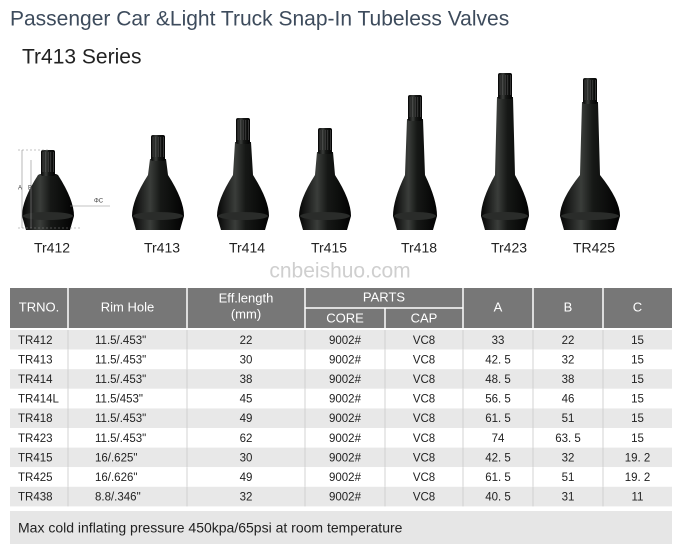 Image resolution: width=677 pixels, height=544 pixels. What do you see at coordinates (116, 478) in the screenshot?
I see `table-cell: 16/.626"` at bounding box center [116, 478].